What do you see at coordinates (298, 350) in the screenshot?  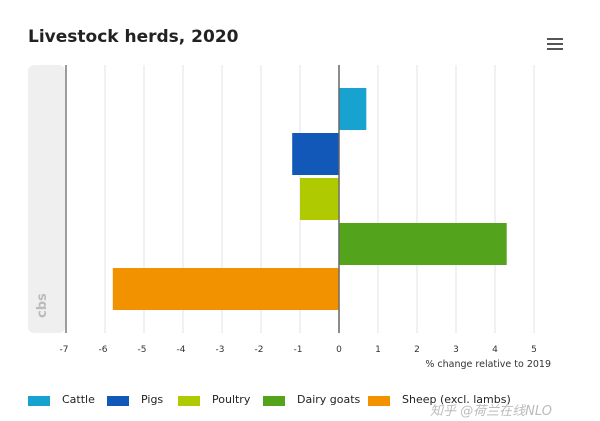 I see `x-tick-label: -1` at bounding box center [298, 350].